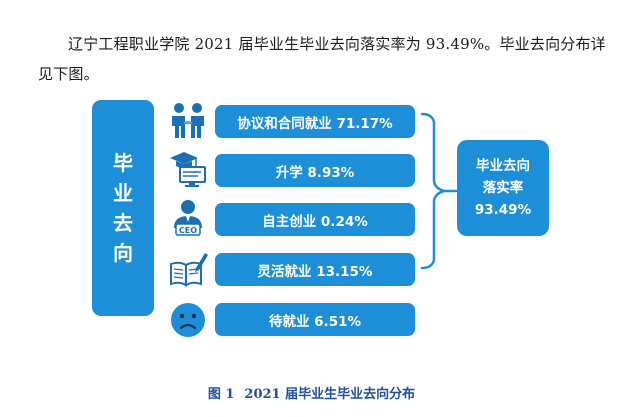 The width and height of the screenshot is (623, 417). What do you see at coordinates (330, 394) in the screenshot?
I see `figure-title: 2021 届毕业生毕业去向分布` at bounding box center [330, 394].